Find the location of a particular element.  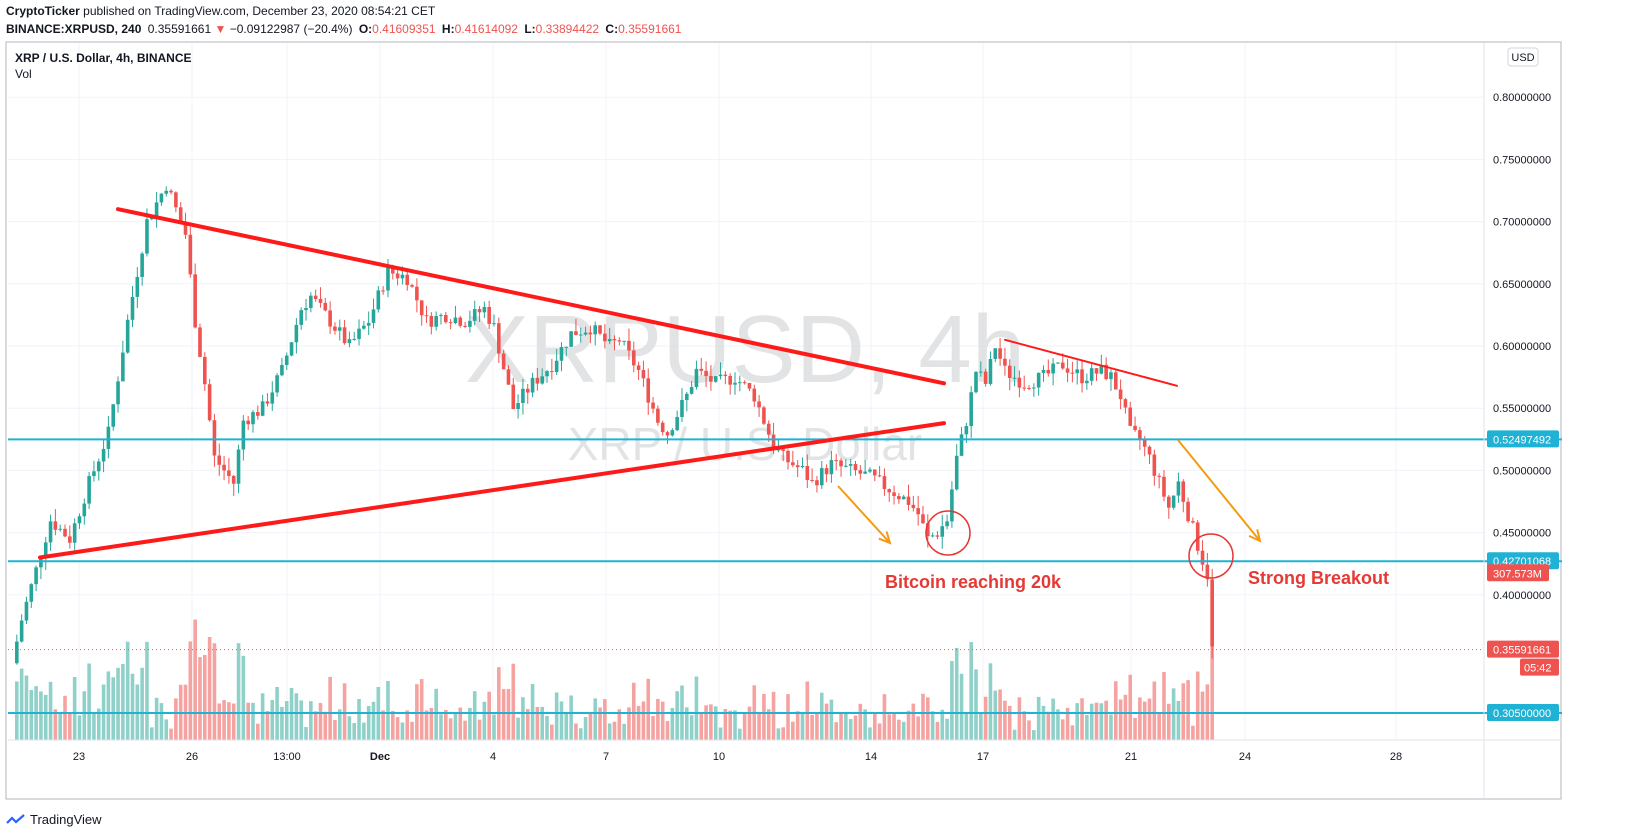

x-tick-label: 26 is located at coordinates (192, 757).